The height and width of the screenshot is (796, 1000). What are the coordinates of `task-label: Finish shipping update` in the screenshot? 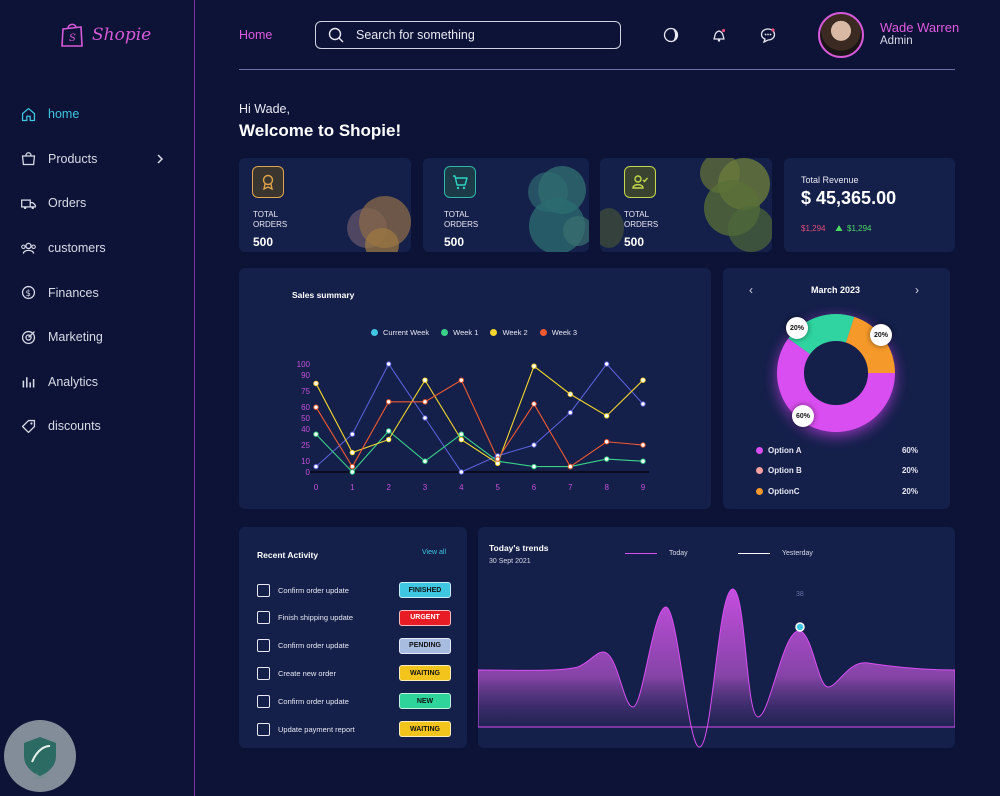 It's located at (316, 618).